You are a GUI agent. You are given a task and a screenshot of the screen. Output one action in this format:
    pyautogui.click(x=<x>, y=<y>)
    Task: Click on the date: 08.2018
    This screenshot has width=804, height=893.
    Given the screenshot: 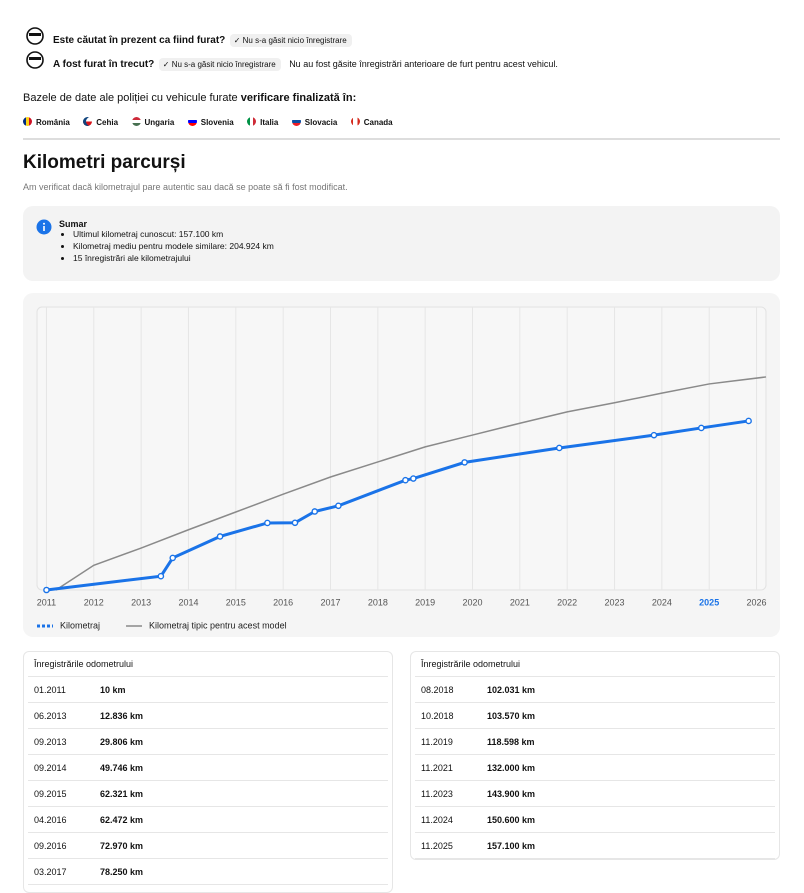 What is the action you would take?
    pyautogui.click(x=437, y=689)
    